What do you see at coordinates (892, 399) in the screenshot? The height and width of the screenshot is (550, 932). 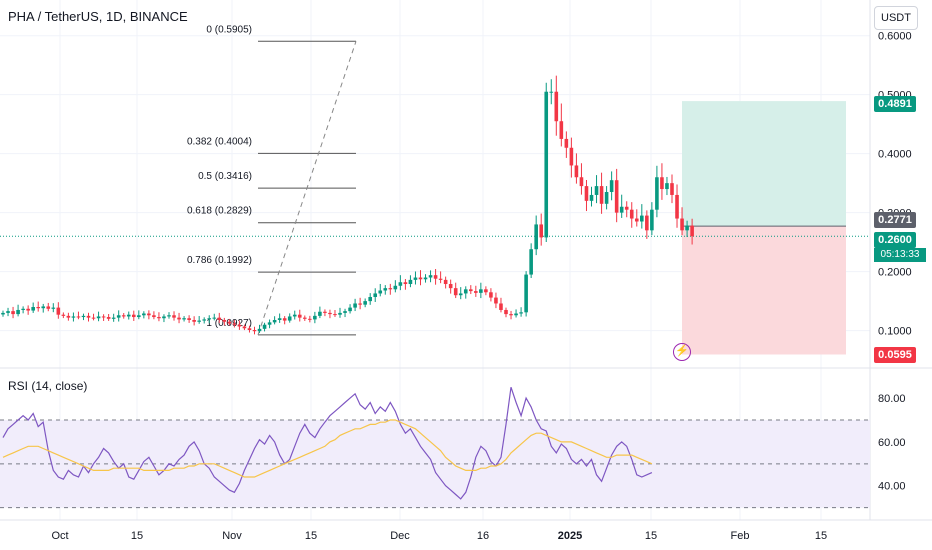 I see `rsi-axis-label: 80.00` at bounding box center [892, 399].